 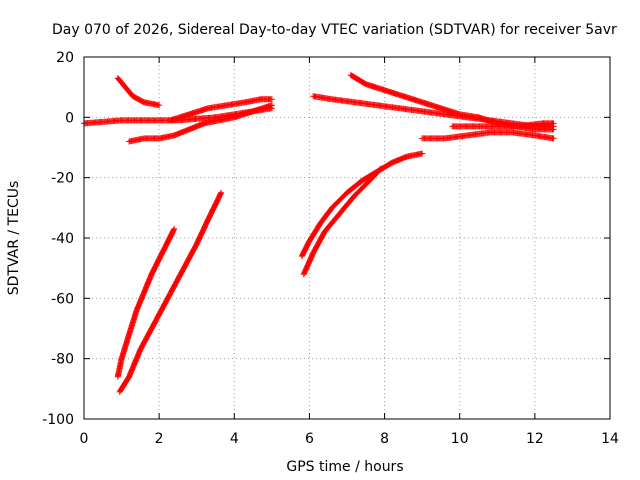 I want to click on x-tick-label: 14, so click(x=610, y=439).